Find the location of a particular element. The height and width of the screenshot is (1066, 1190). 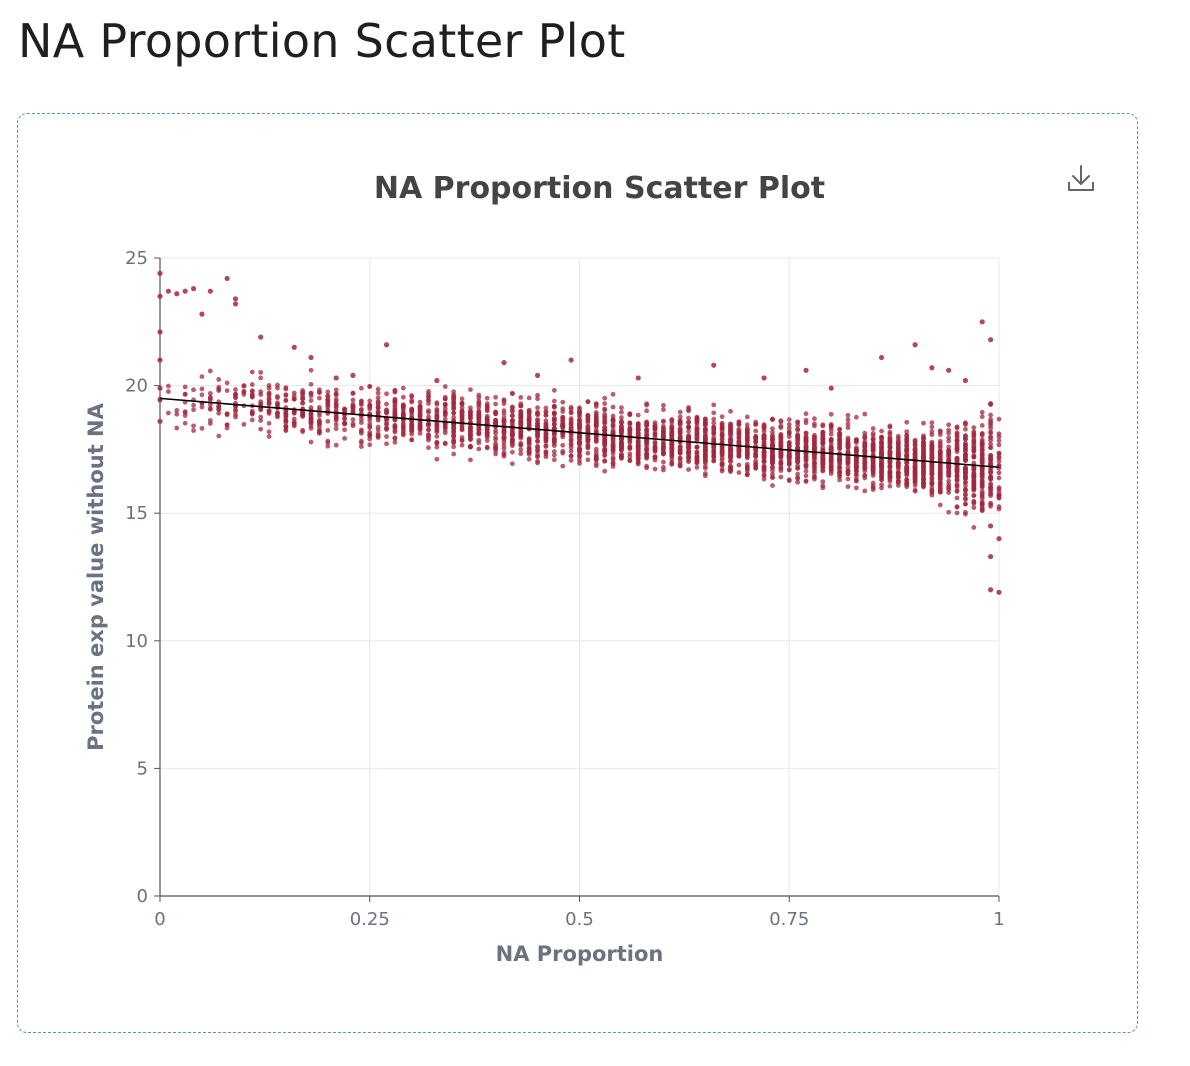

y-tick-label: 15 is located at coordinates (136, 513).